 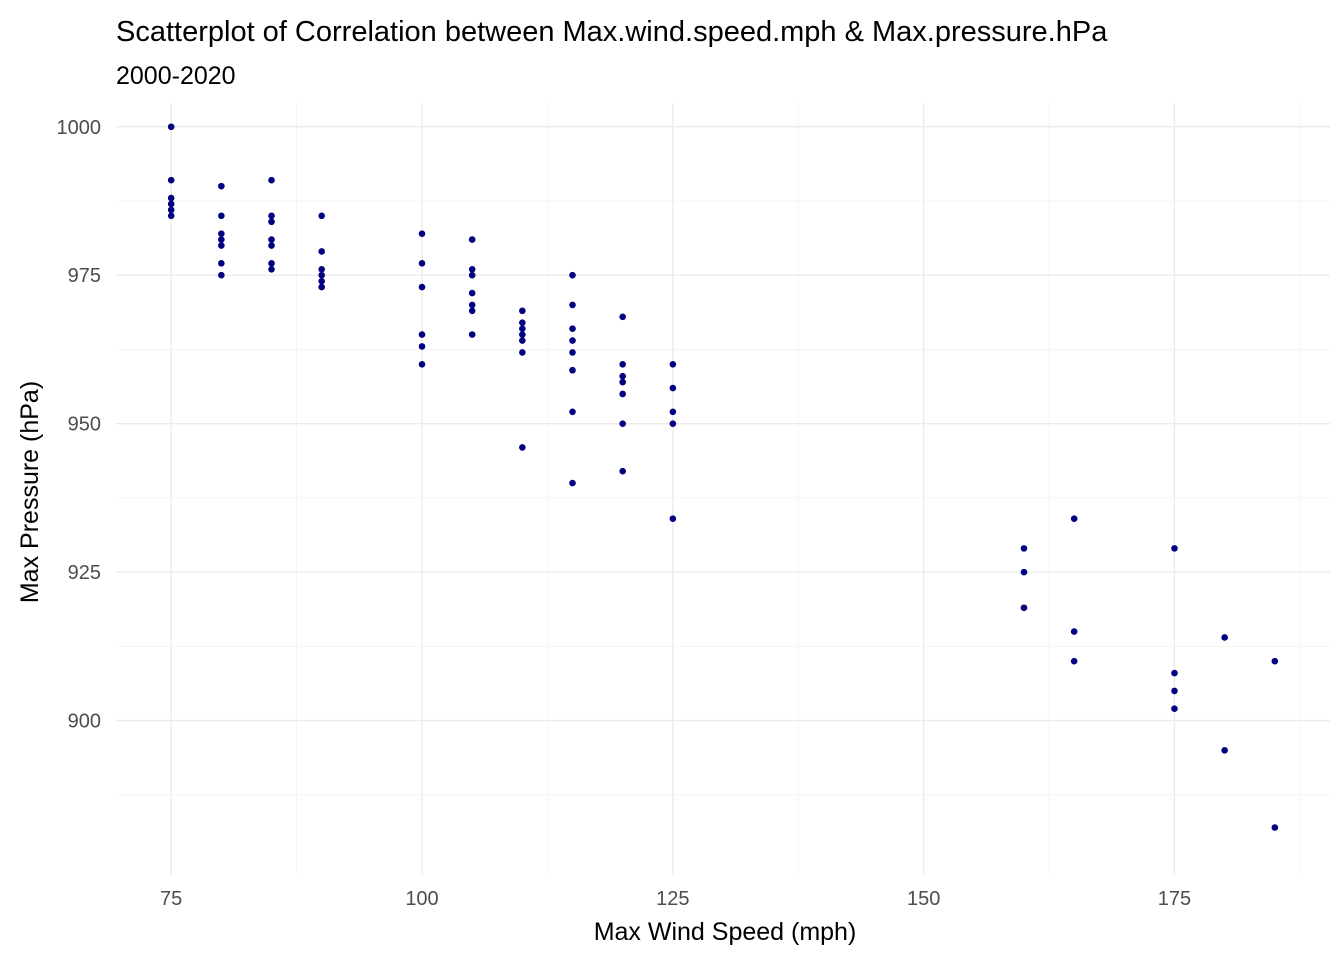 I want to click on y-axis-title: Max Pressure (hPa), so click(x=30, y=492).